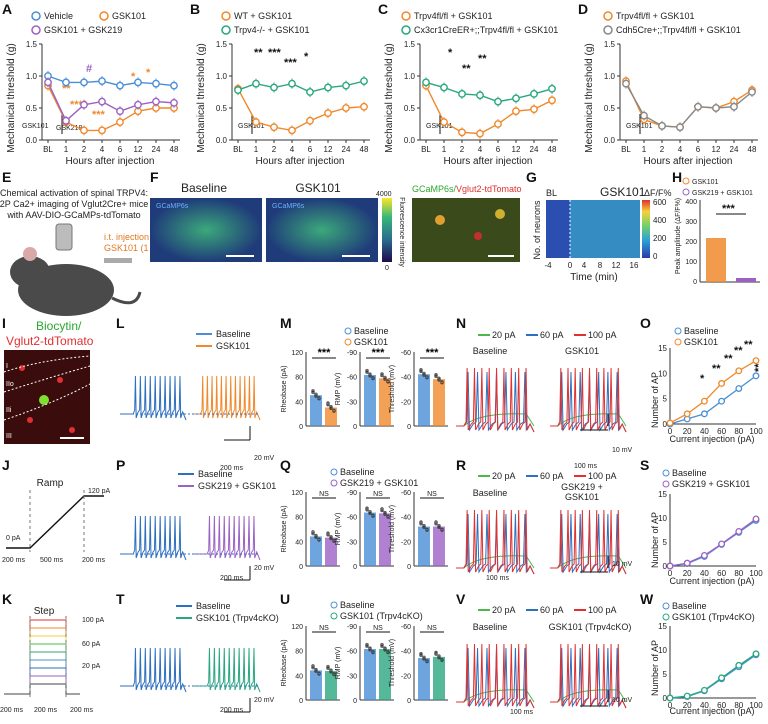  What do you see at coordinates (702, 379) in the screenshot?
I see `significance-star: *` at bounding box center [702, 379].